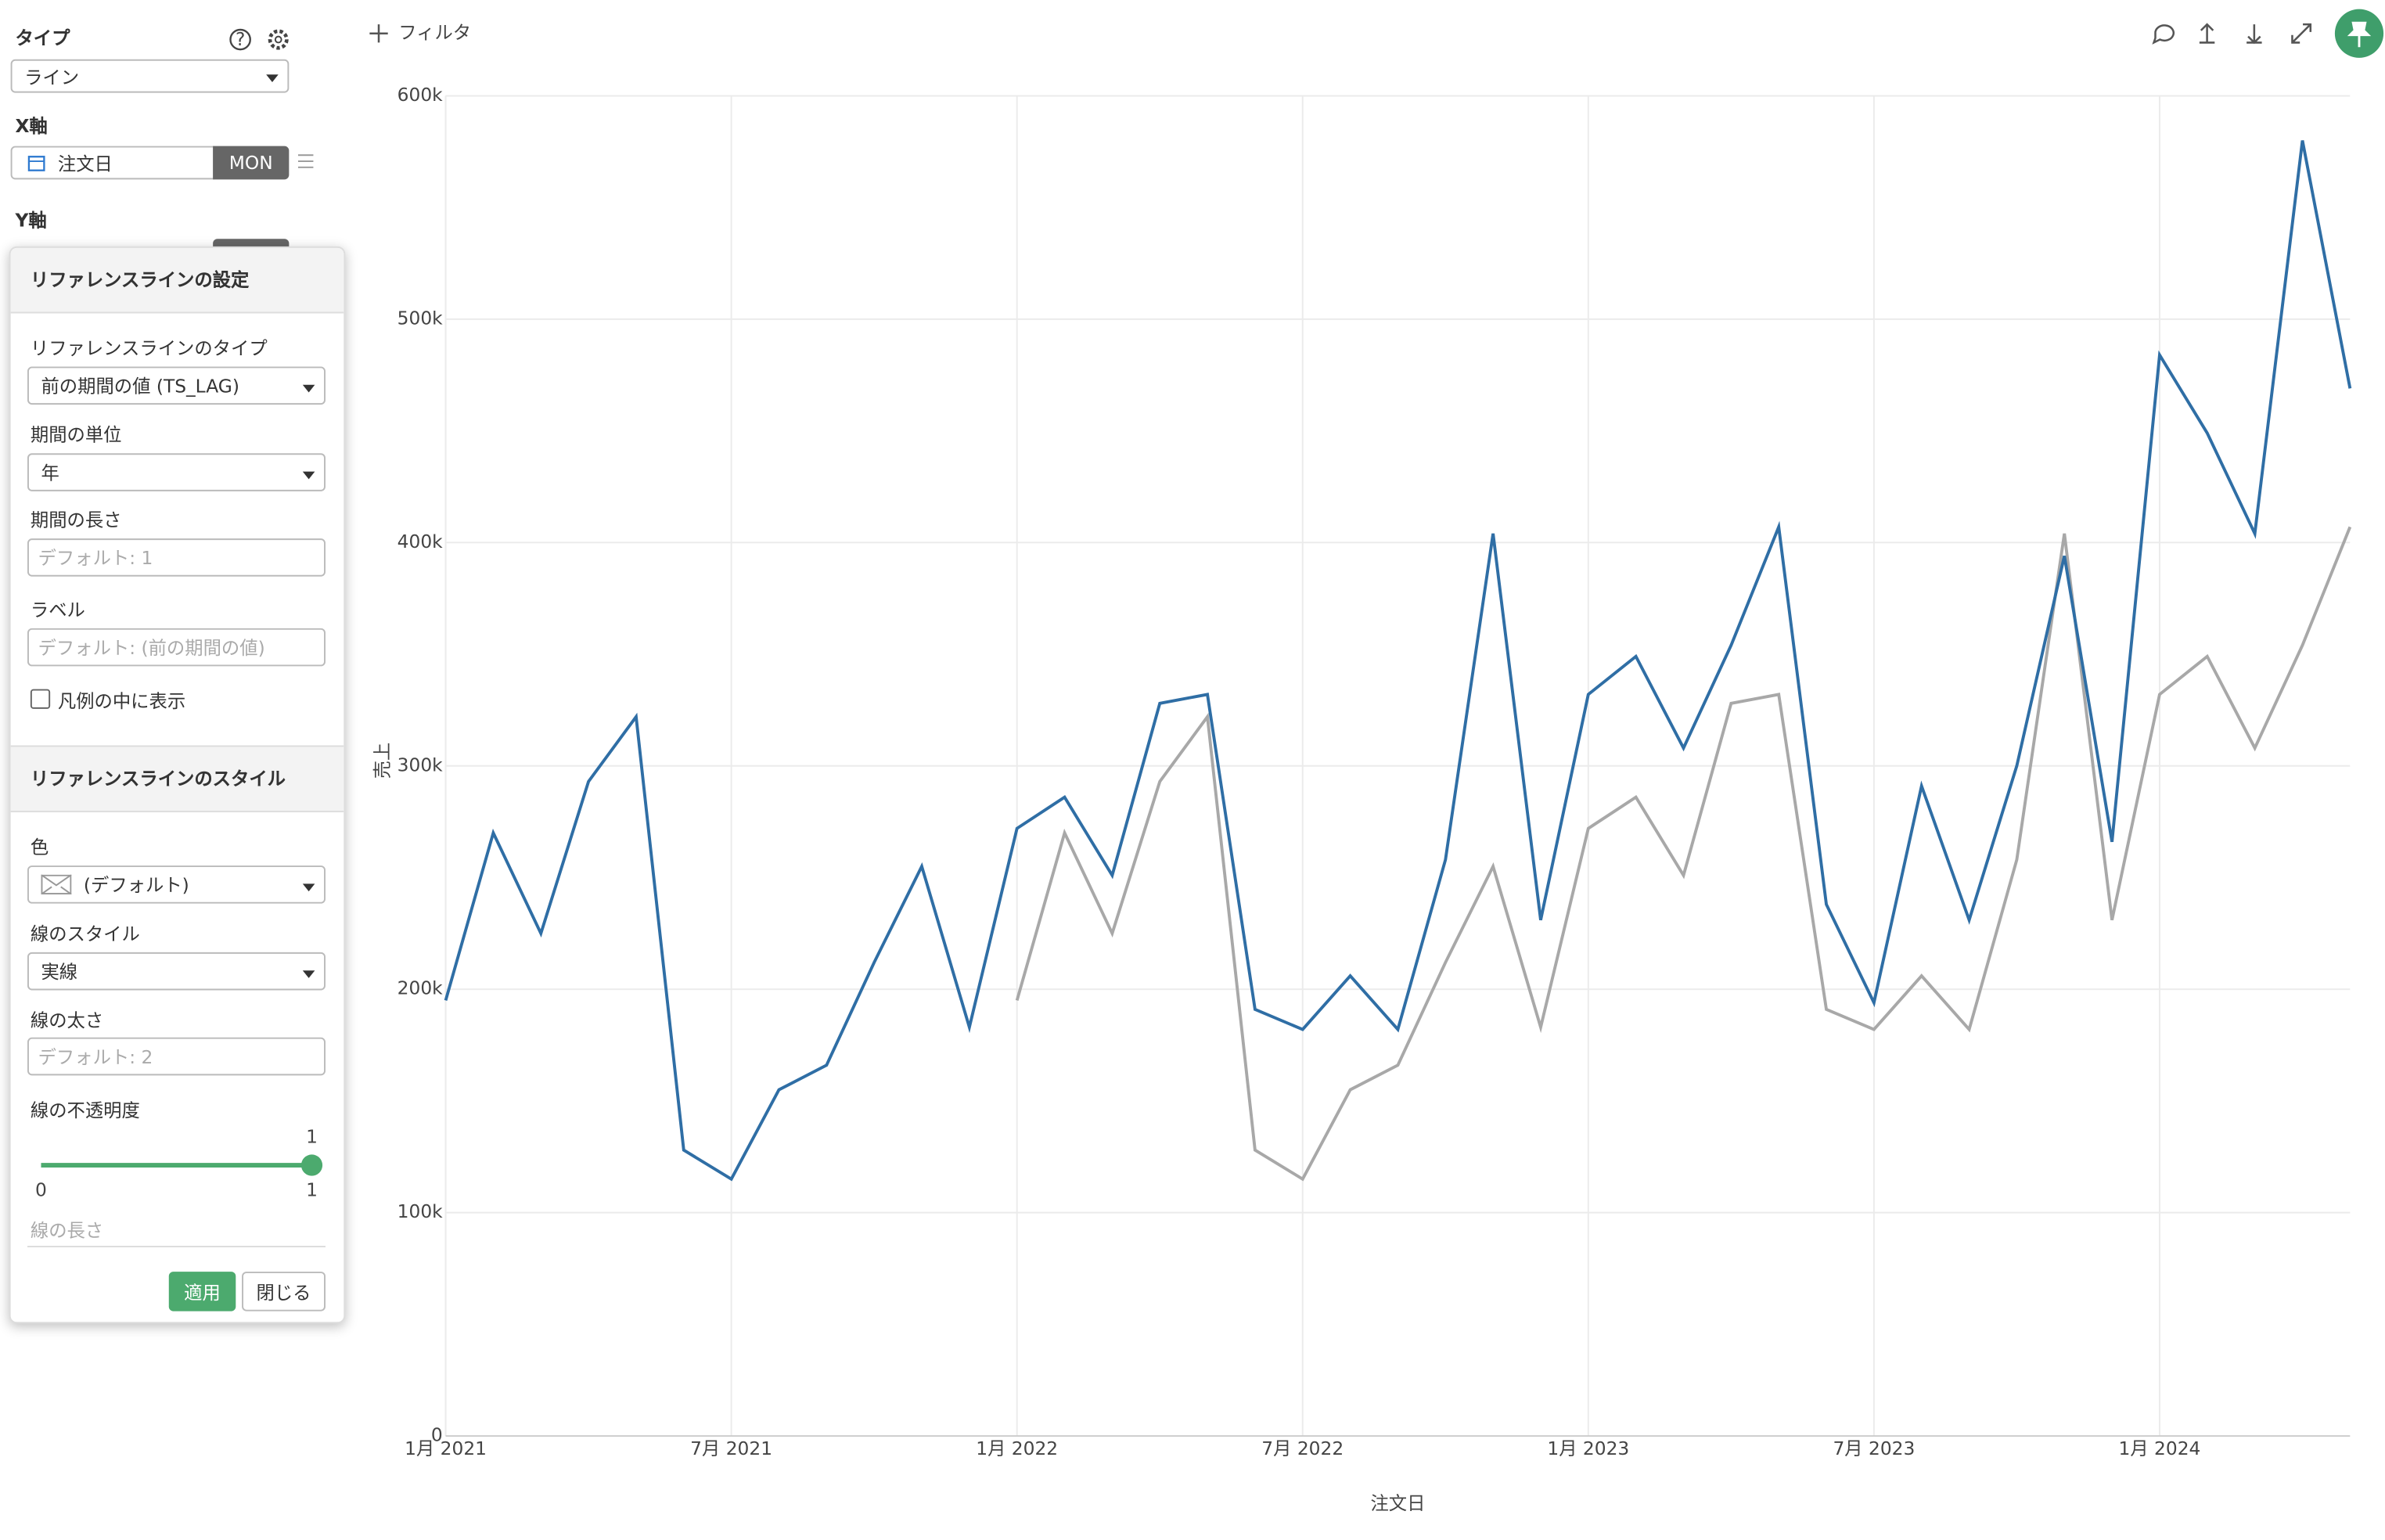 The width and height of the screenshot is (2385, 1540). I want to click on y-axis-label: 売上, so click(382, 761).